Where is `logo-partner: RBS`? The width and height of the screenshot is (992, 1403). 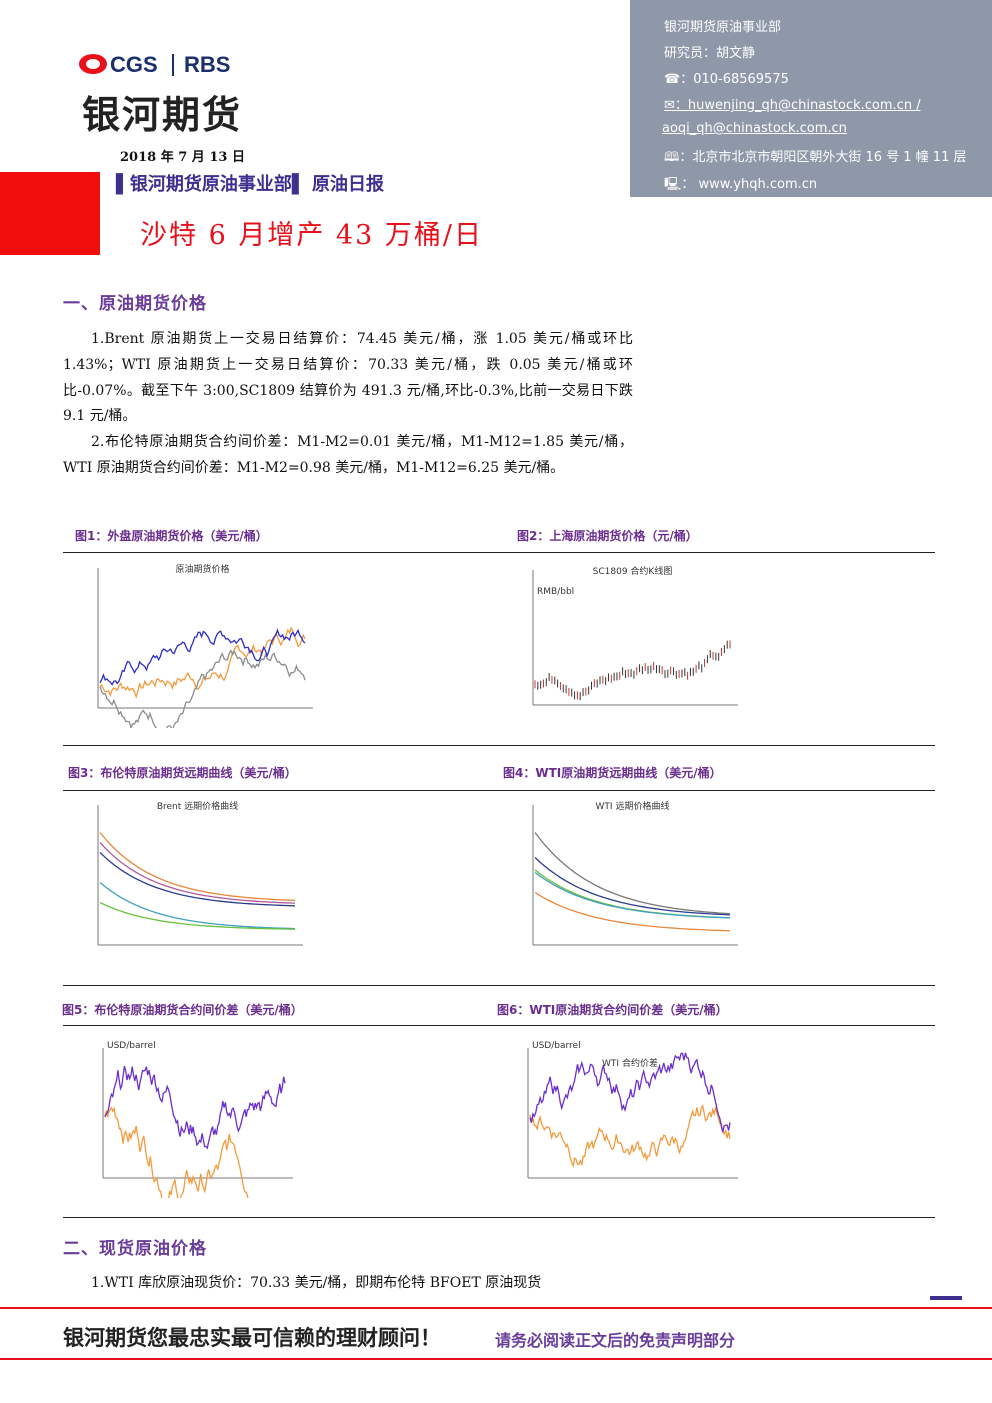 logo-partner: RBS is located at coordinates (207, 64).